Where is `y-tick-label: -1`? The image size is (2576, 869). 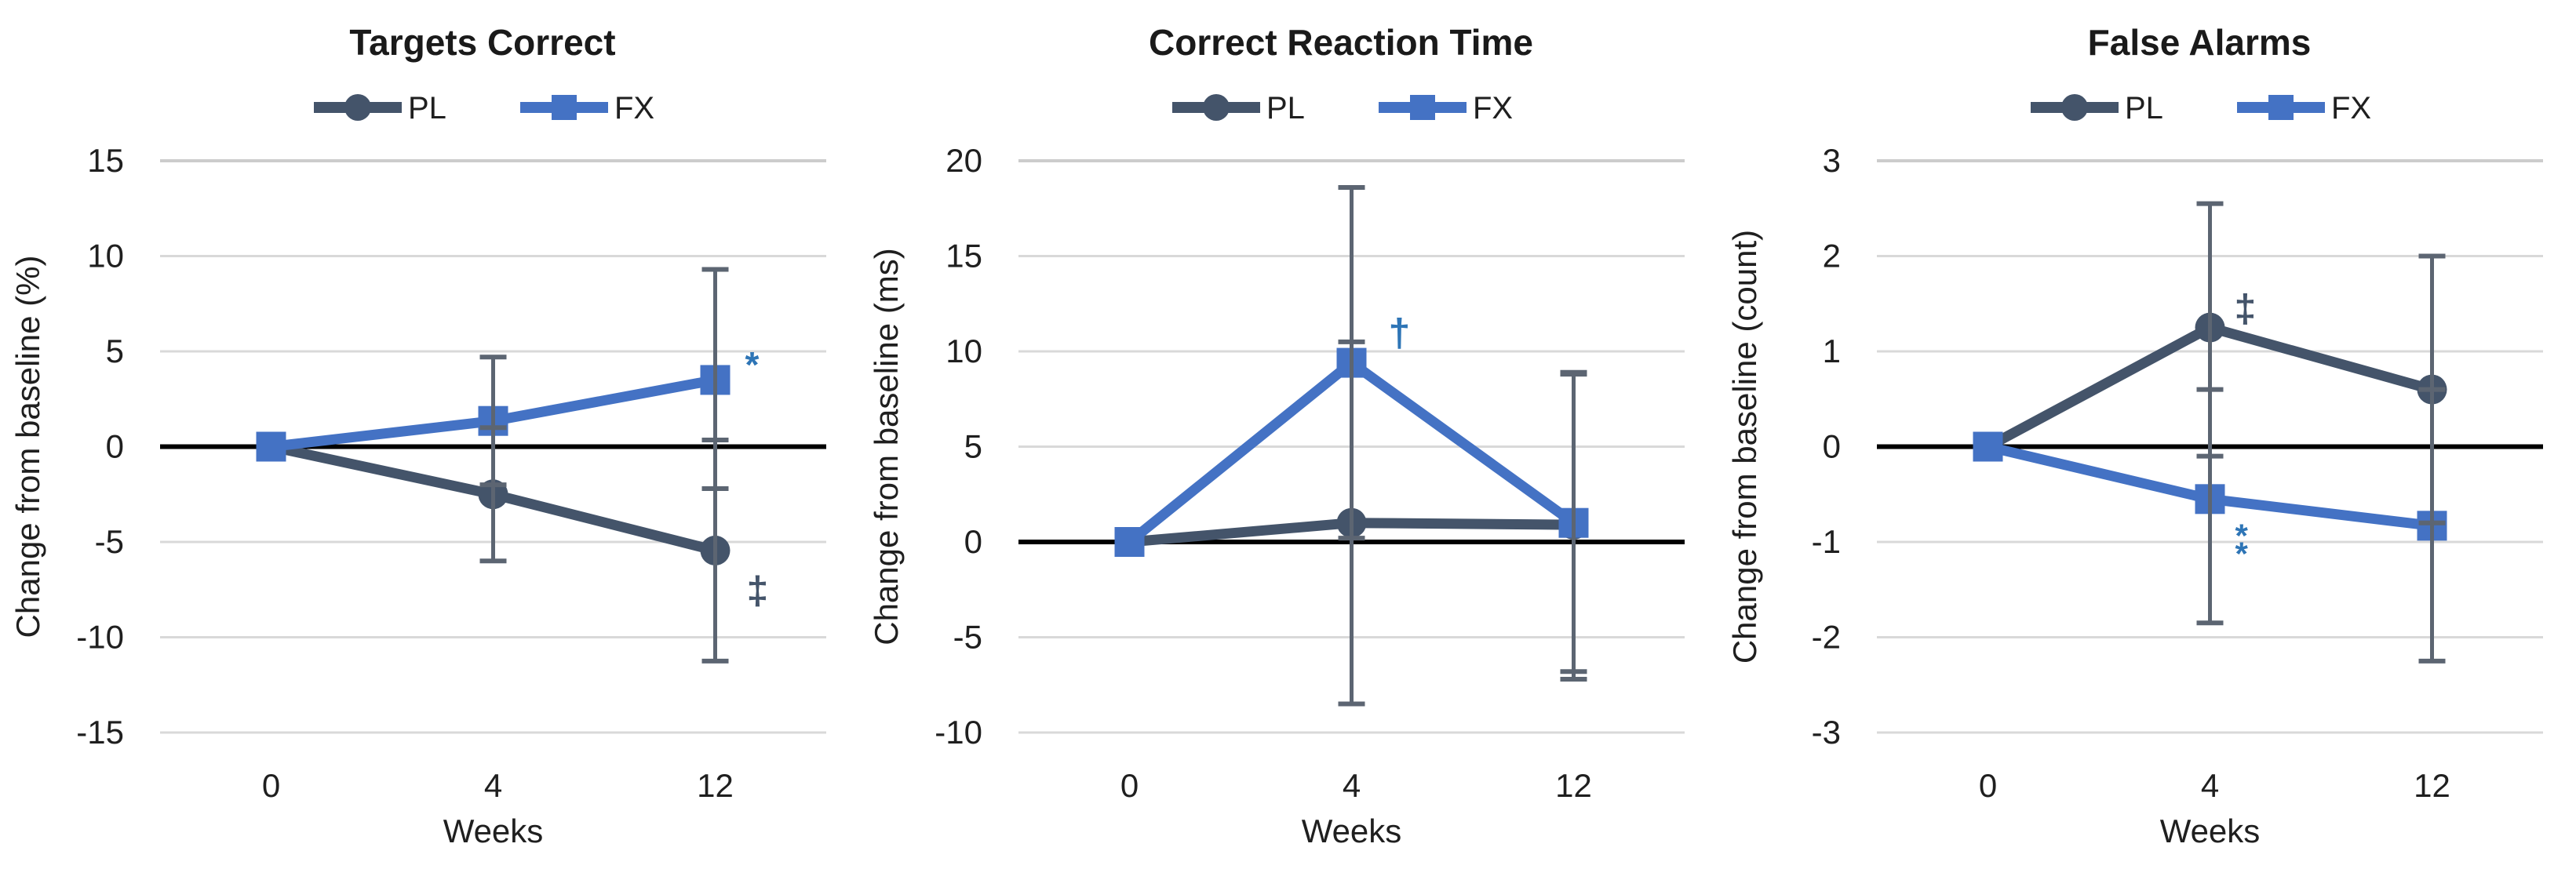 y-tick-label: -1 is located at coordinates (1826, 542).